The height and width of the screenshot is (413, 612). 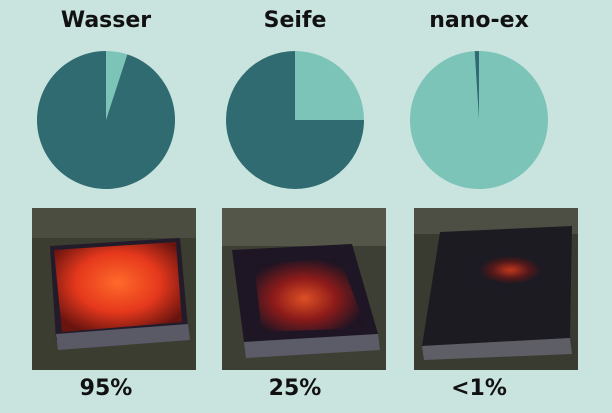 What do you see at coordinates (295, 20) in the screenshot?
I see `chart-title: Seife` at bounding box center [295, 20].